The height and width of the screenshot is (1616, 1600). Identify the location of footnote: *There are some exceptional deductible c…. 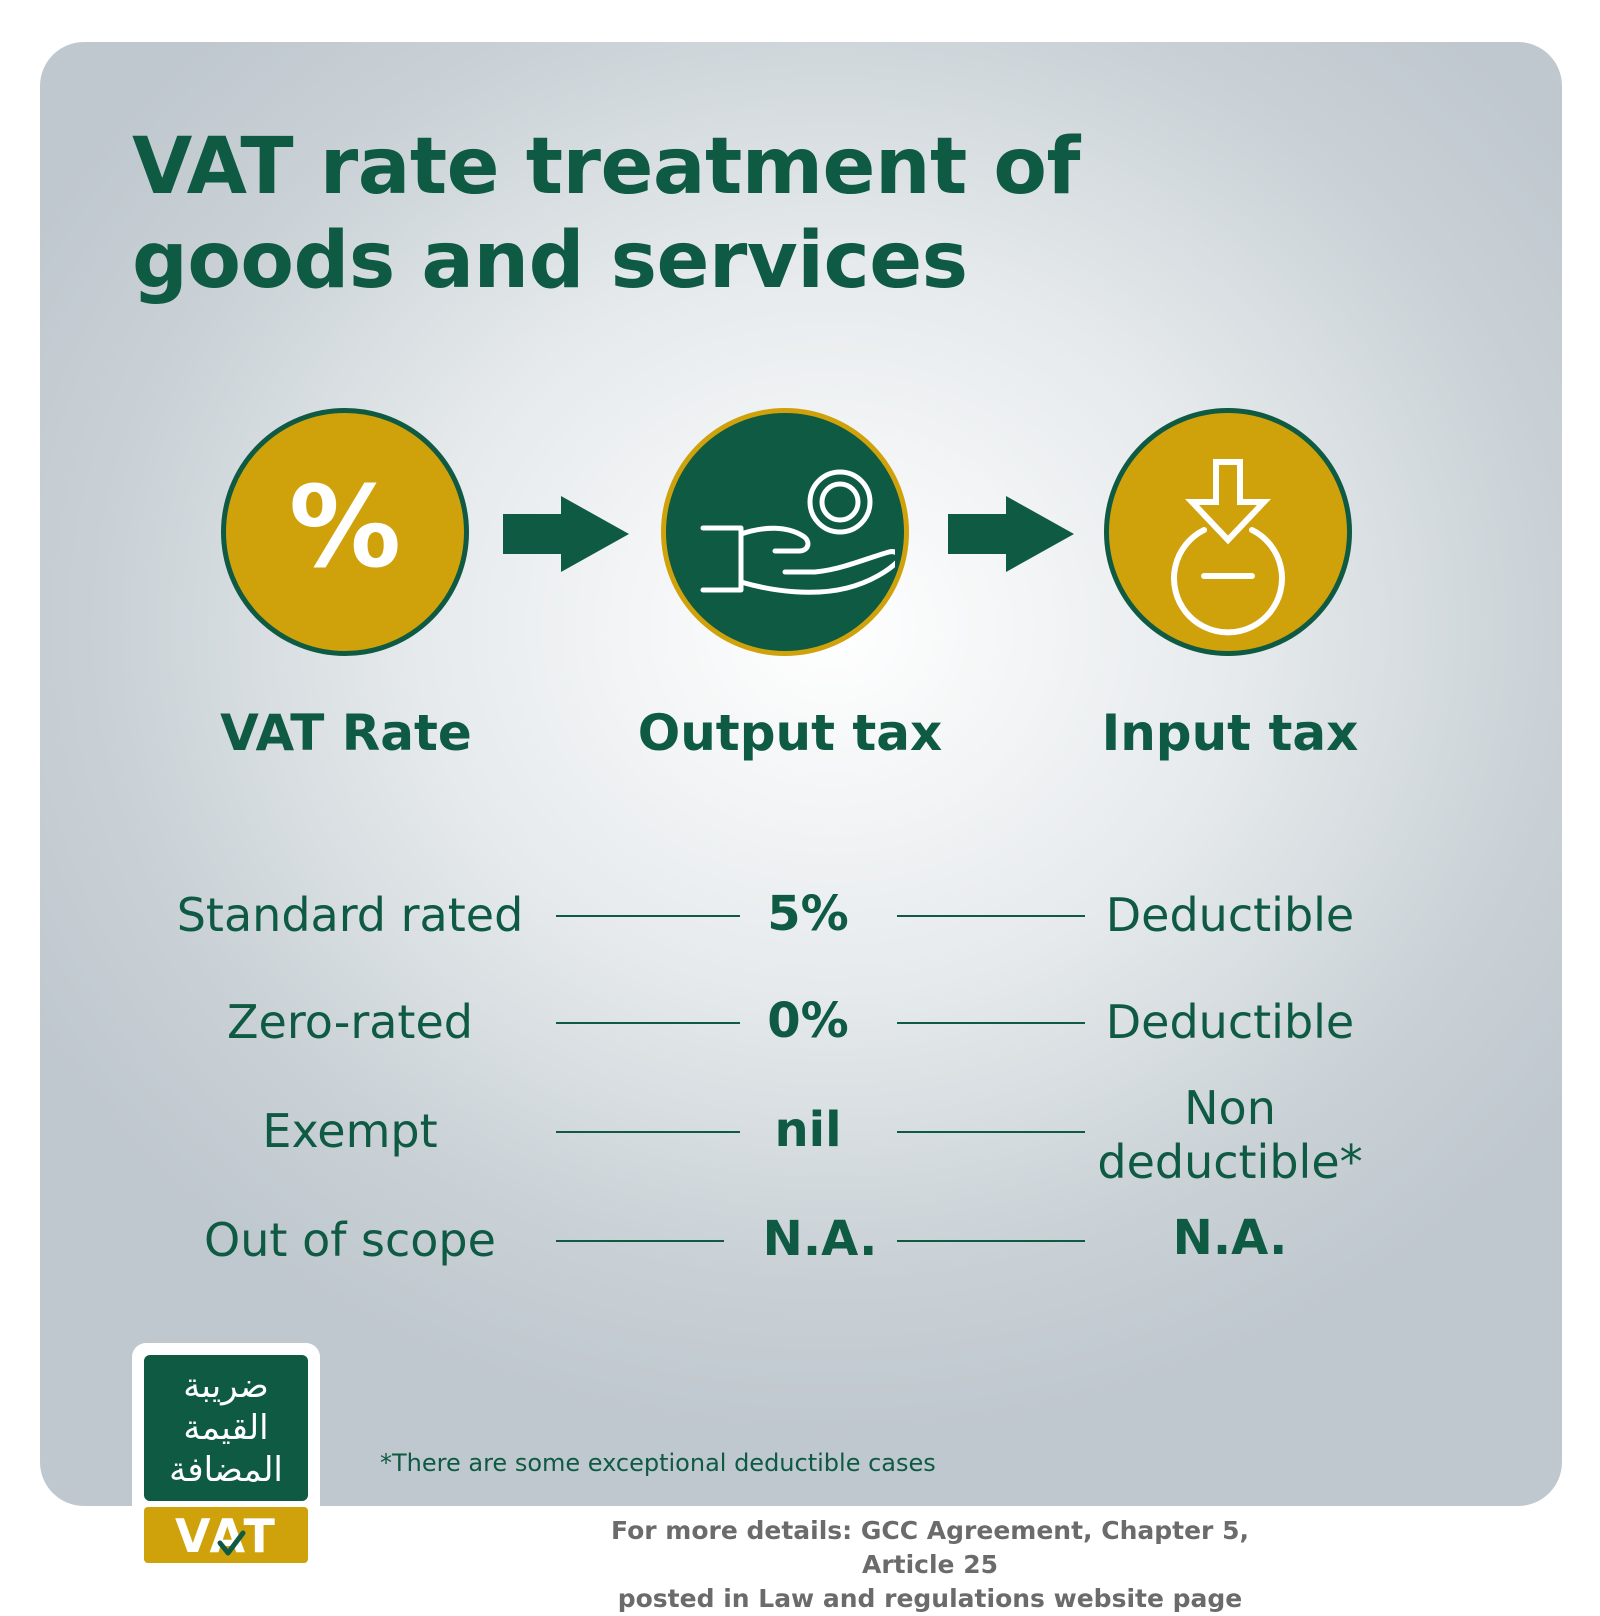
(658, 1463).